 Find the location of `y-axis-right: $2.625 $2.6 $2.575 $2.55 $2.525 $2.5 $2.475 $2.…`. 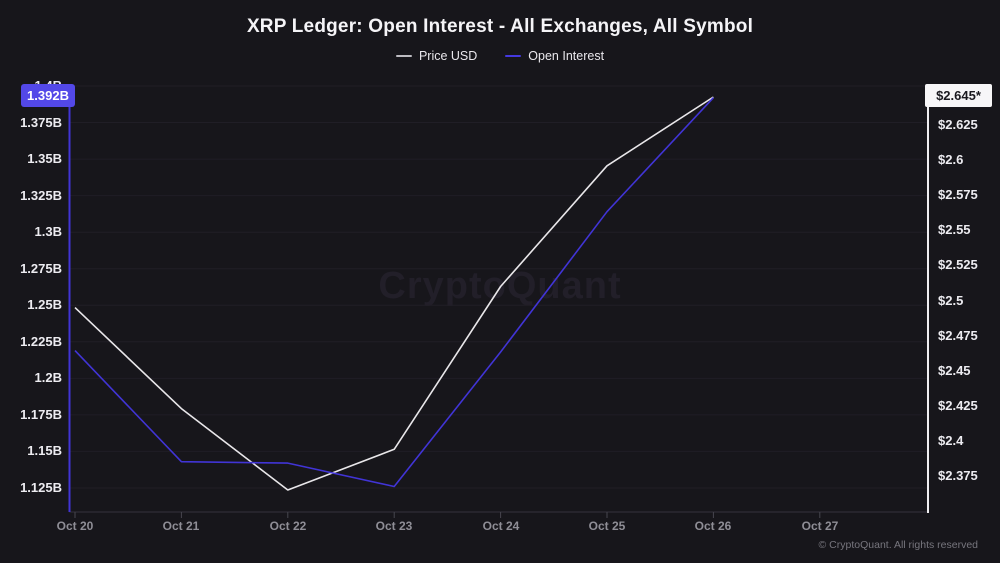

y-axis-right: $2.625 $2.6 $2.575 $2.55 $2.525 $2.5 $2.475 $2.… is located at coordinates (969, 281).